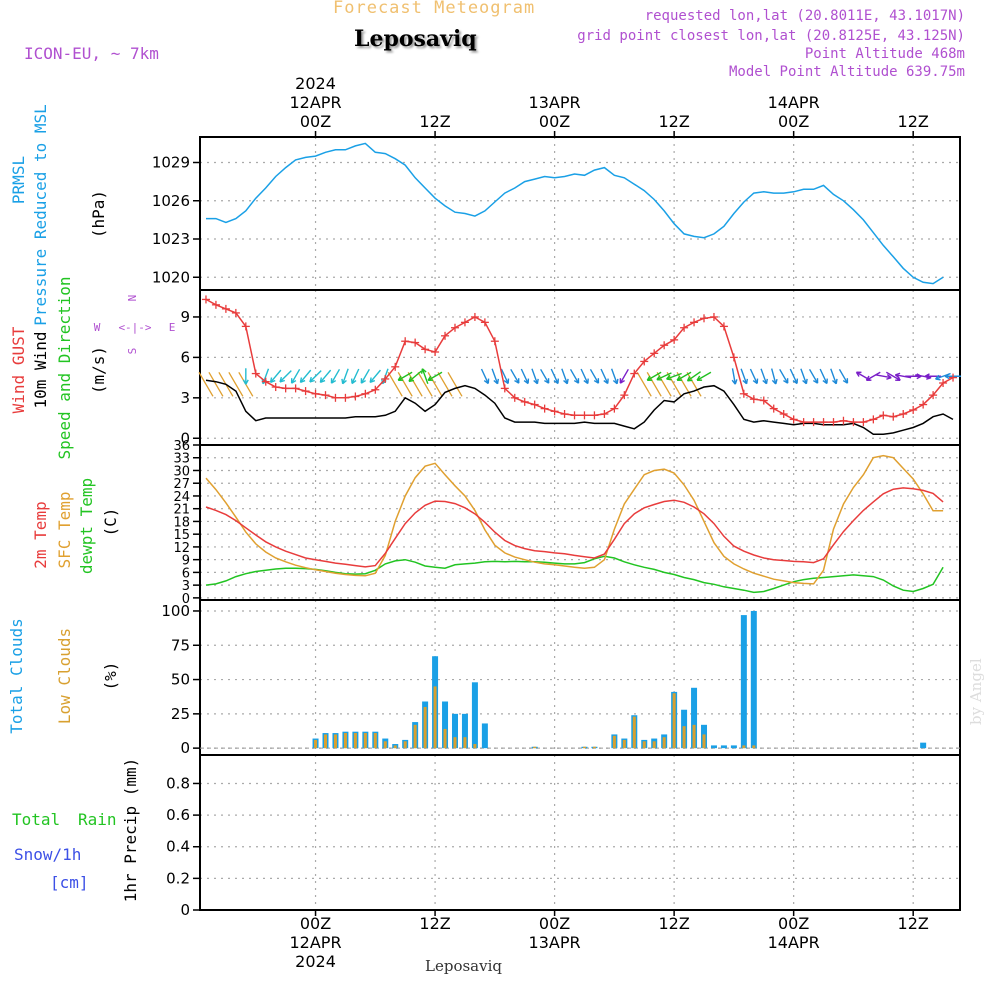 This screenshot has width=1000, height=1000. I want to click on pressure-label-msl: Pressure Reduced to MSL, so click(40, 215).